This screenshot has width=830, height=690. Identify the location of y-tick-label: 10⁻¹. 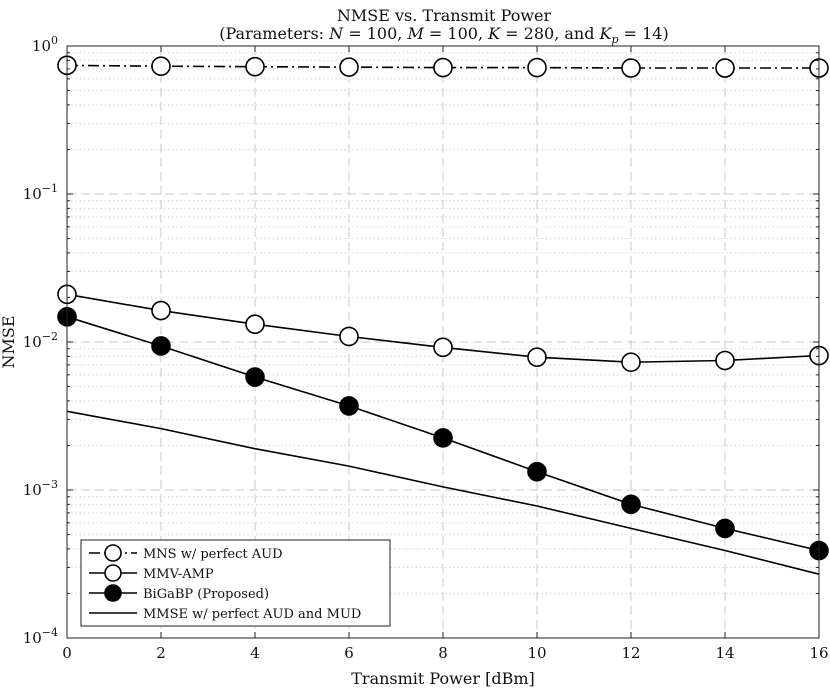
(40, 192).